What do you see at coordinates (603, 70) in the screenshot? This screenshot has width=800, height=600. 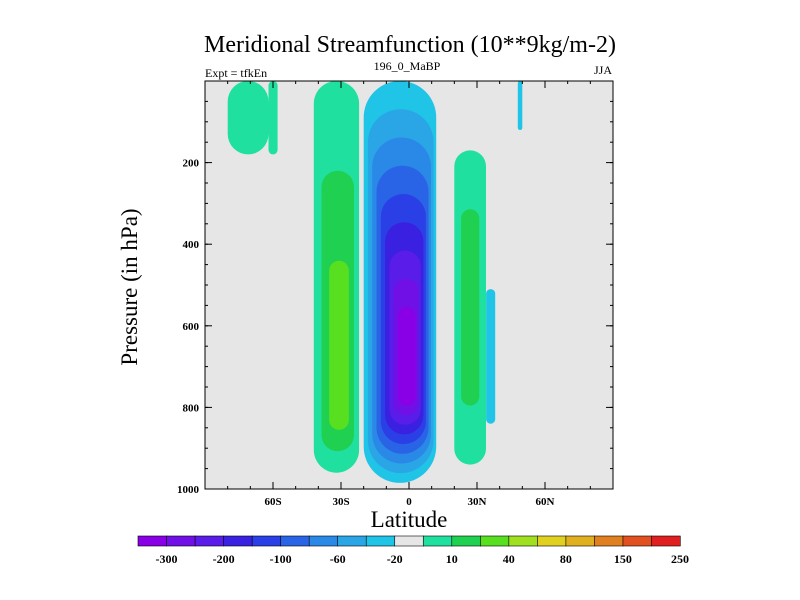 I see `right-label: JJA` at bounding box center [603, 70].